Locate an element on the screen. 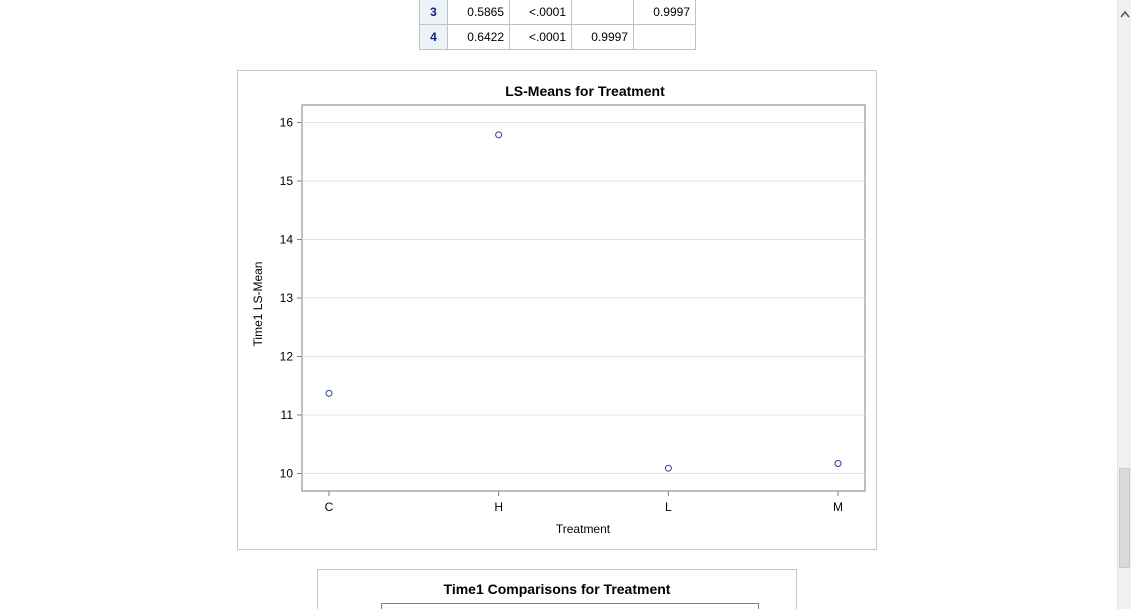 The height and width of the screenshot is (609, 1131). y-axis: 10 11 12 13 14 15 16 is located at coordinates (291, 298).